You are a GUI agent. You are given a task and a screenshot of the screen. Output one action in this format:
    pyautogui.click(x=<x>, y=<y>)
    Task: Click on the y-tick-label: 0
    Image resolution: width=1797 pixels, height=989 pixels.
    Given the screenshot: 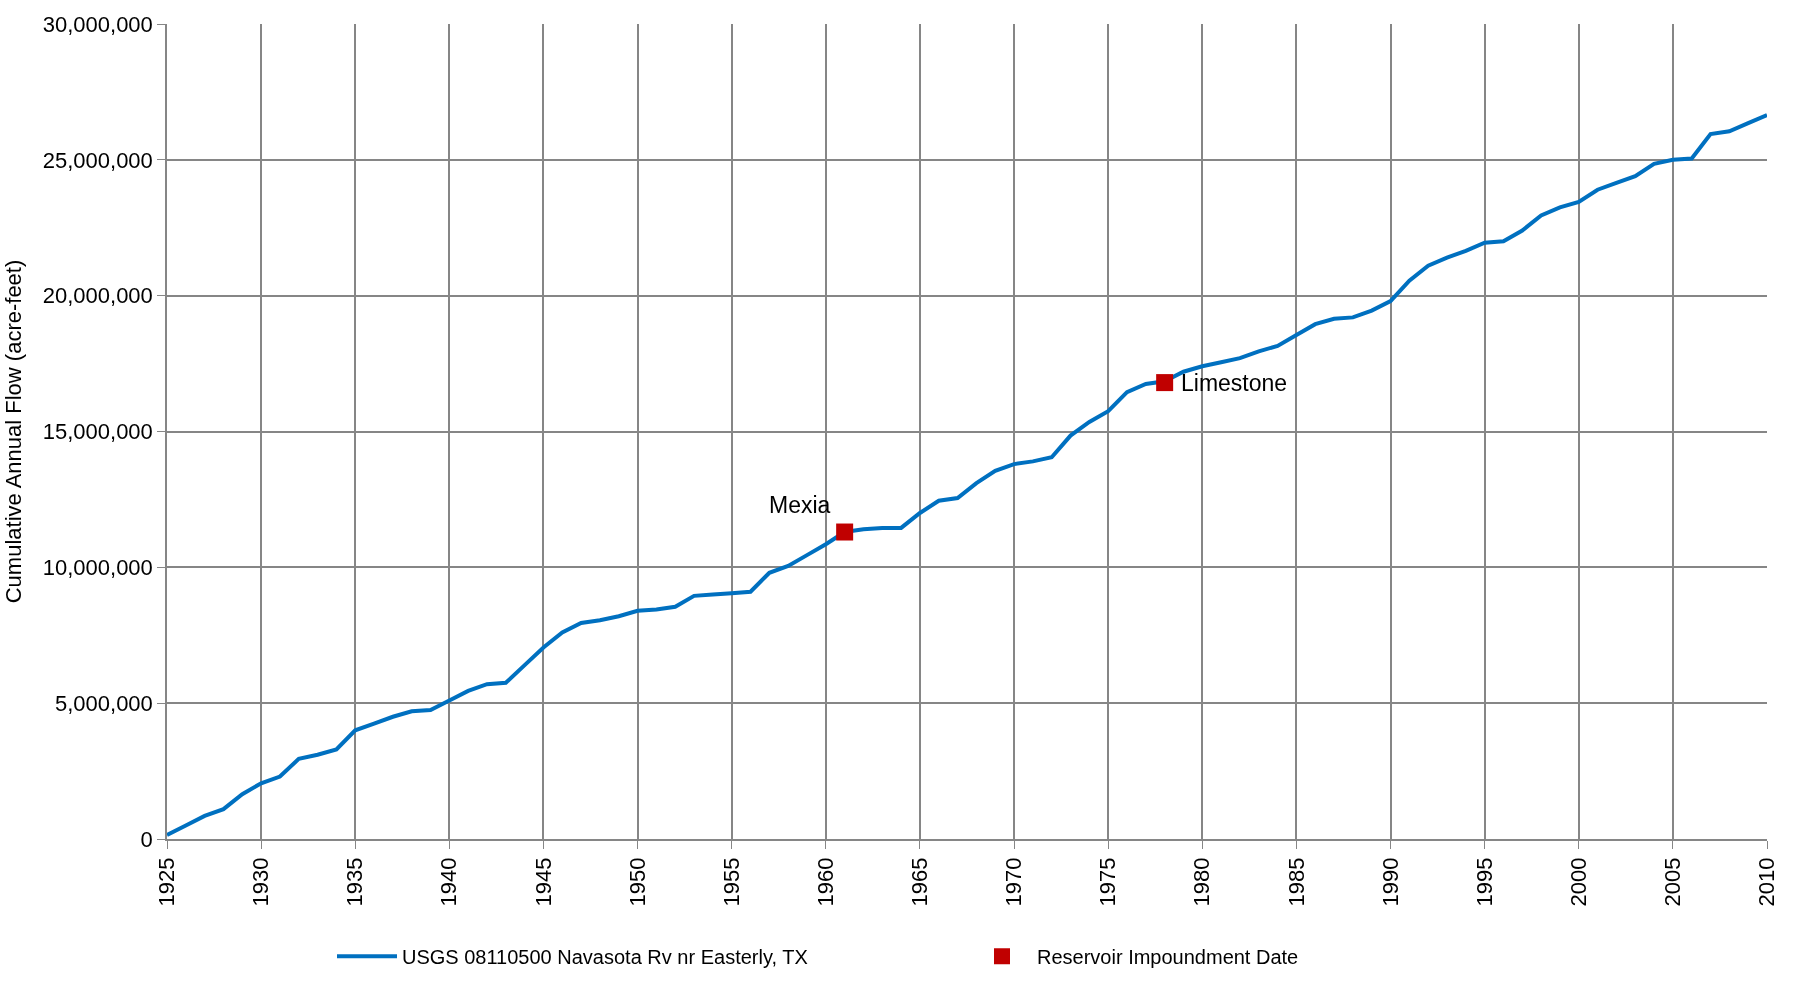 What is the action you would take?
    pyautogui.click(x=146, y=839)
    